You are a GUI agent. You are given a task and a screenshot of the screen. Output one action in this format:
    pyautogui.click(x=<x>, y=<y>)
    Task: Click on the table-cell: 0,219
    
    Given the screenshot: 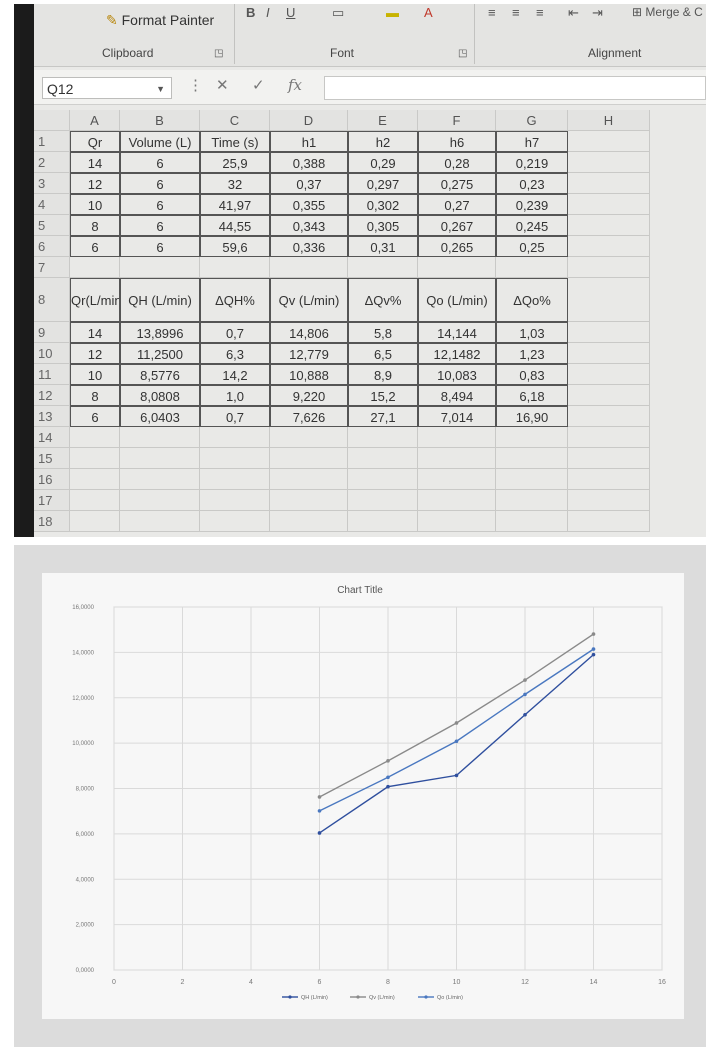 What is the action you would take?
    pyautogui.click(x=532, y=162)
    